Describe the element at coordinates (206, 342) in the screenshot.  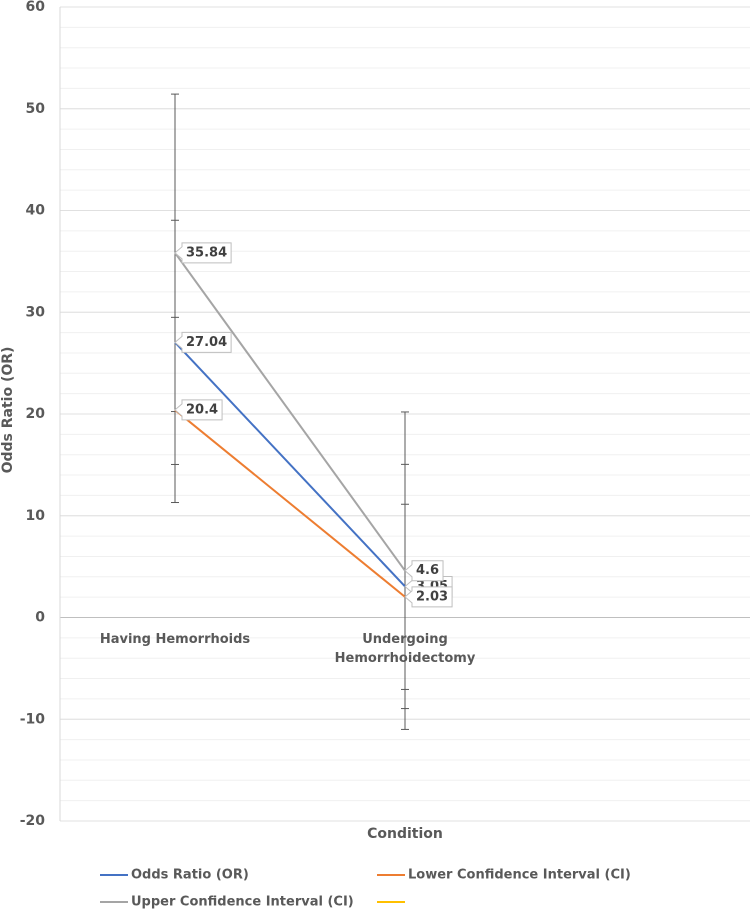
I see `data-label-text: 27.04` at that location.